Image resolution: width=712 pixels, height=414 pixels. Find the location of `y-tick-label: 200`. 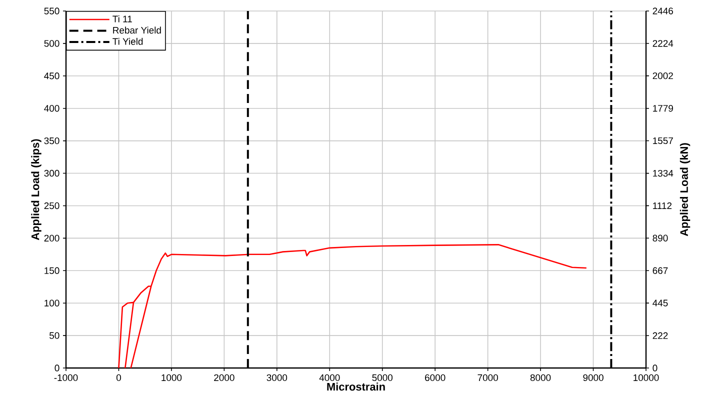

y-tick-label: 200 is located at coordinates (52, 238).